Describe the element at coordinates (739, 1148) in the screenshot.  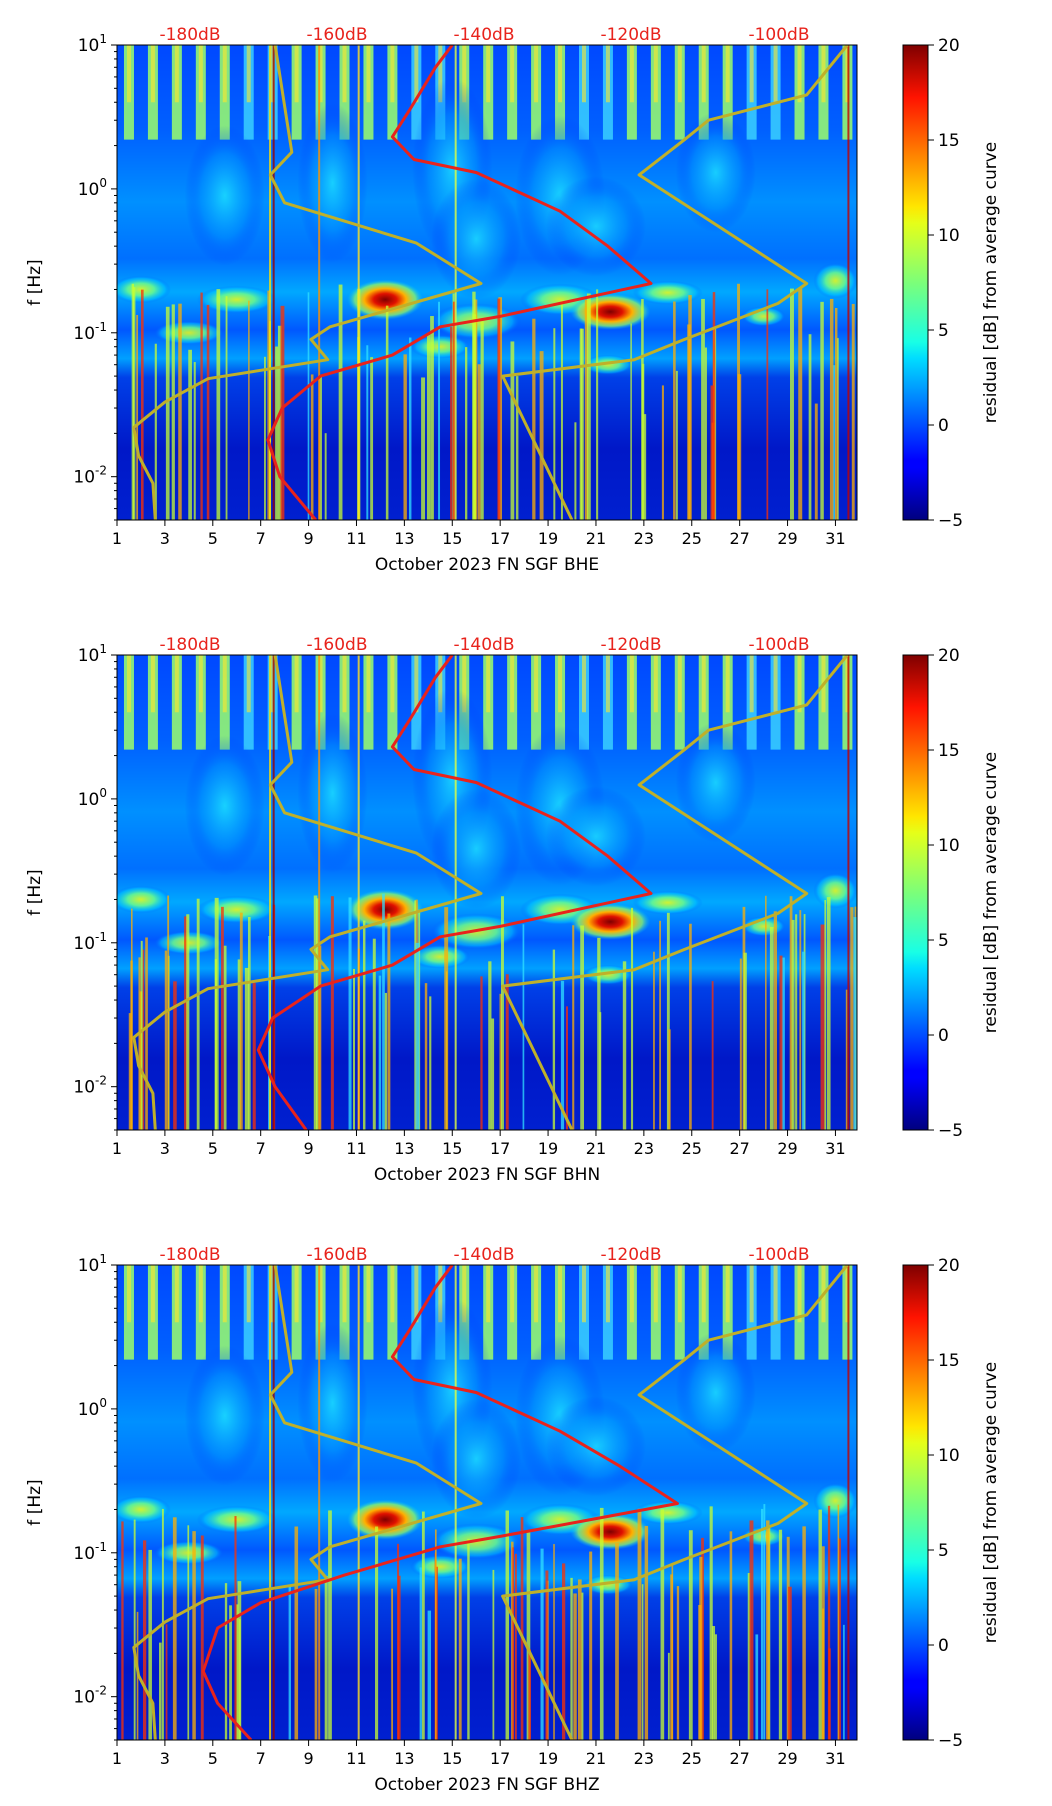
I see `x-tick-label: 27` at that location.